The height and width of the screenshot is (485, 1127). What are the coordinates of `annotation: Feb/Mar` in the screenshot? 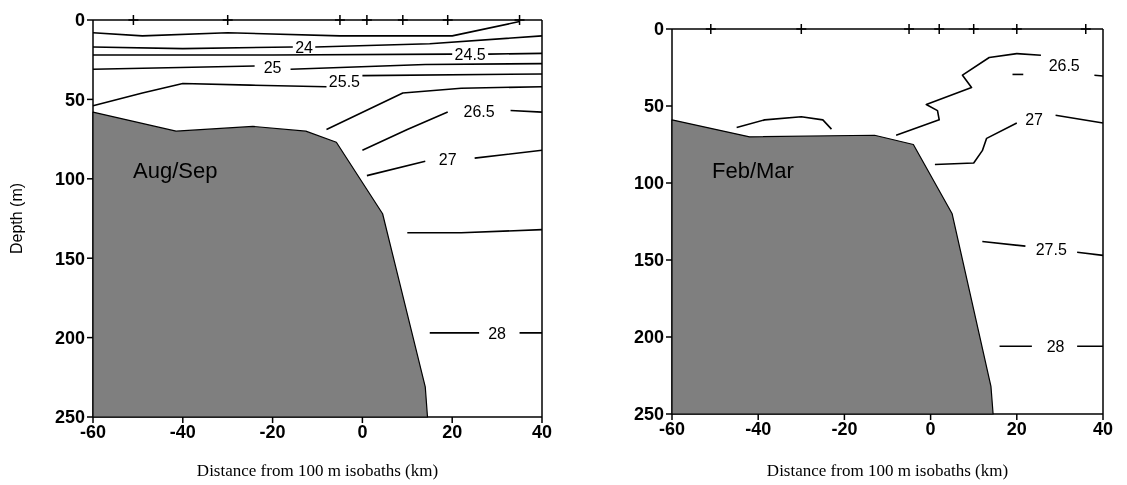 It's located at (753, 171).